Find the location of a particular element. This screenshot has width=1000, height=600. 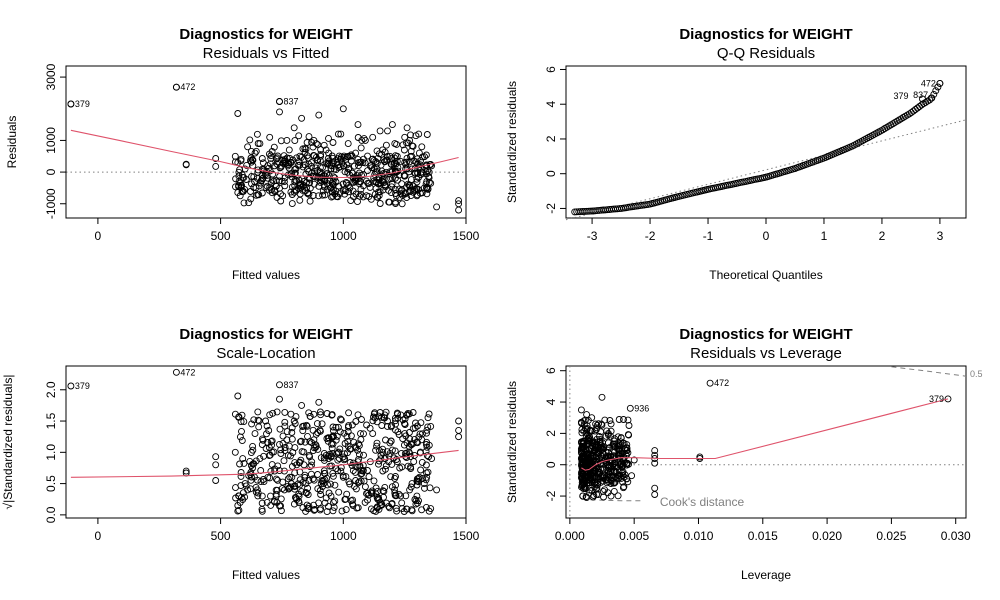

points-layer is located at coordinates (757, 147).